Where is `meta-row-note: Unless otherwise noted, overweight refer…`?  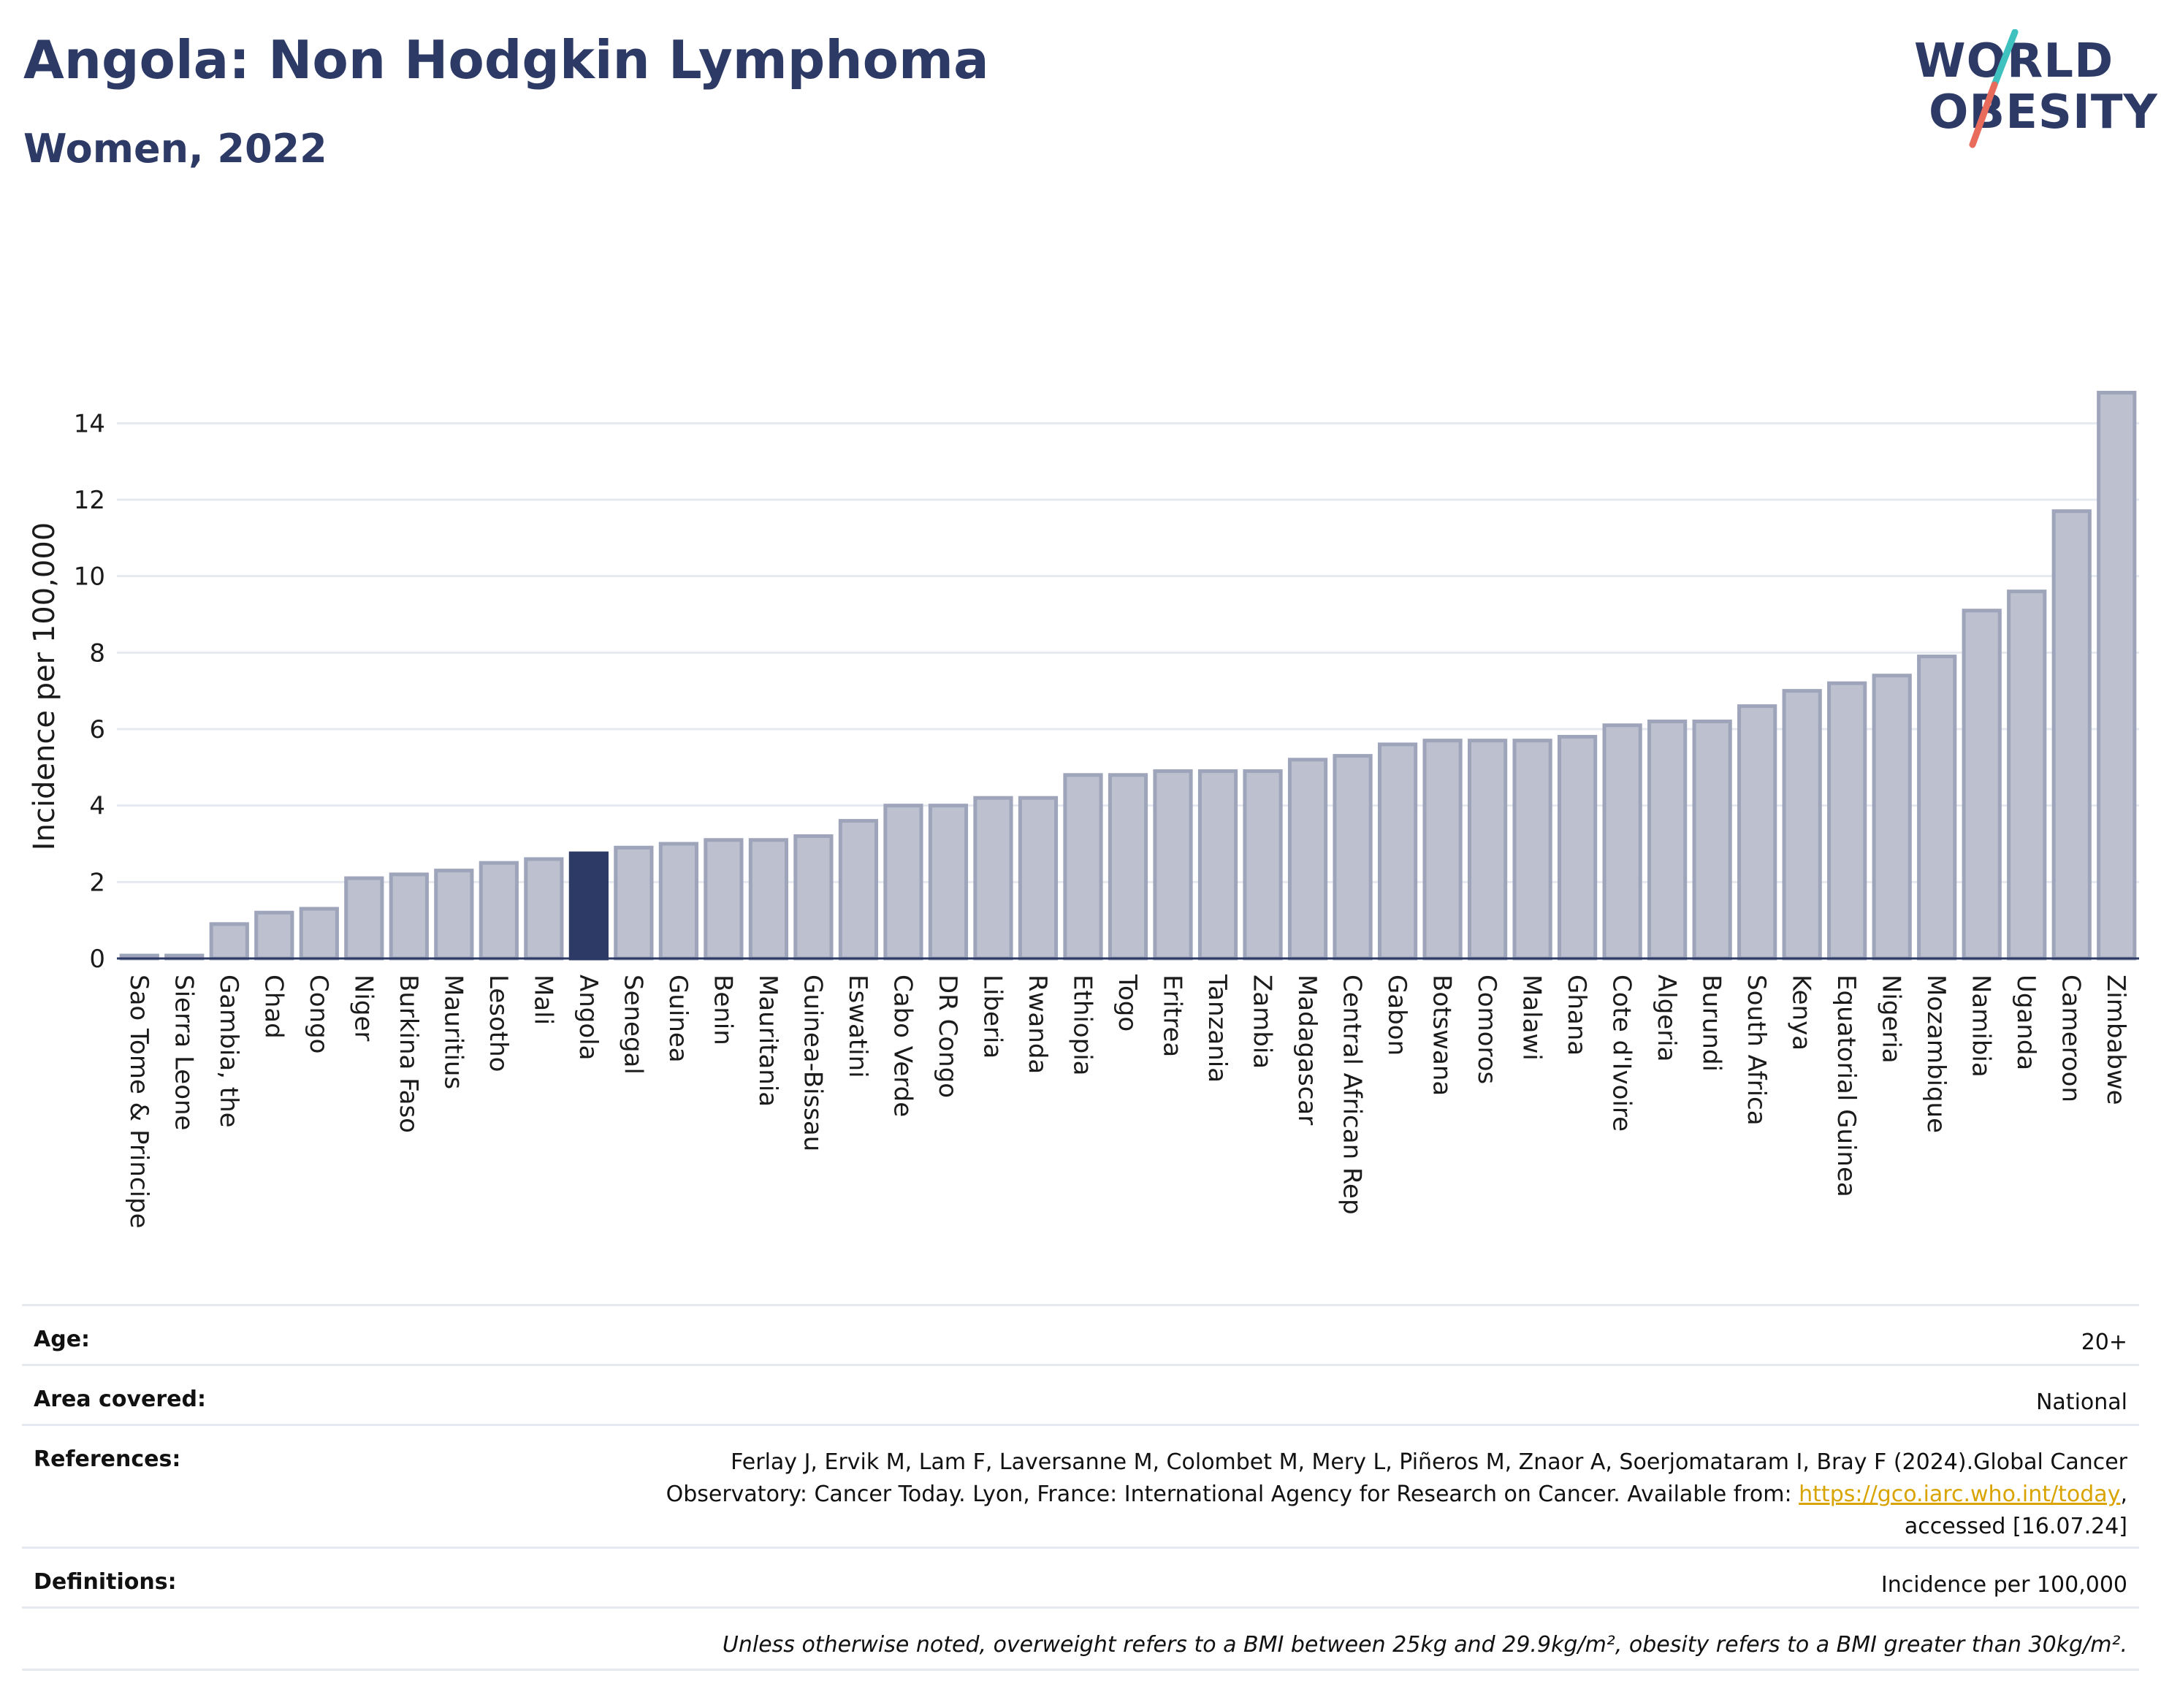
meta-row-note: Unless otherwise noted, overweight refer… is located at coordinates (1080, 1638).